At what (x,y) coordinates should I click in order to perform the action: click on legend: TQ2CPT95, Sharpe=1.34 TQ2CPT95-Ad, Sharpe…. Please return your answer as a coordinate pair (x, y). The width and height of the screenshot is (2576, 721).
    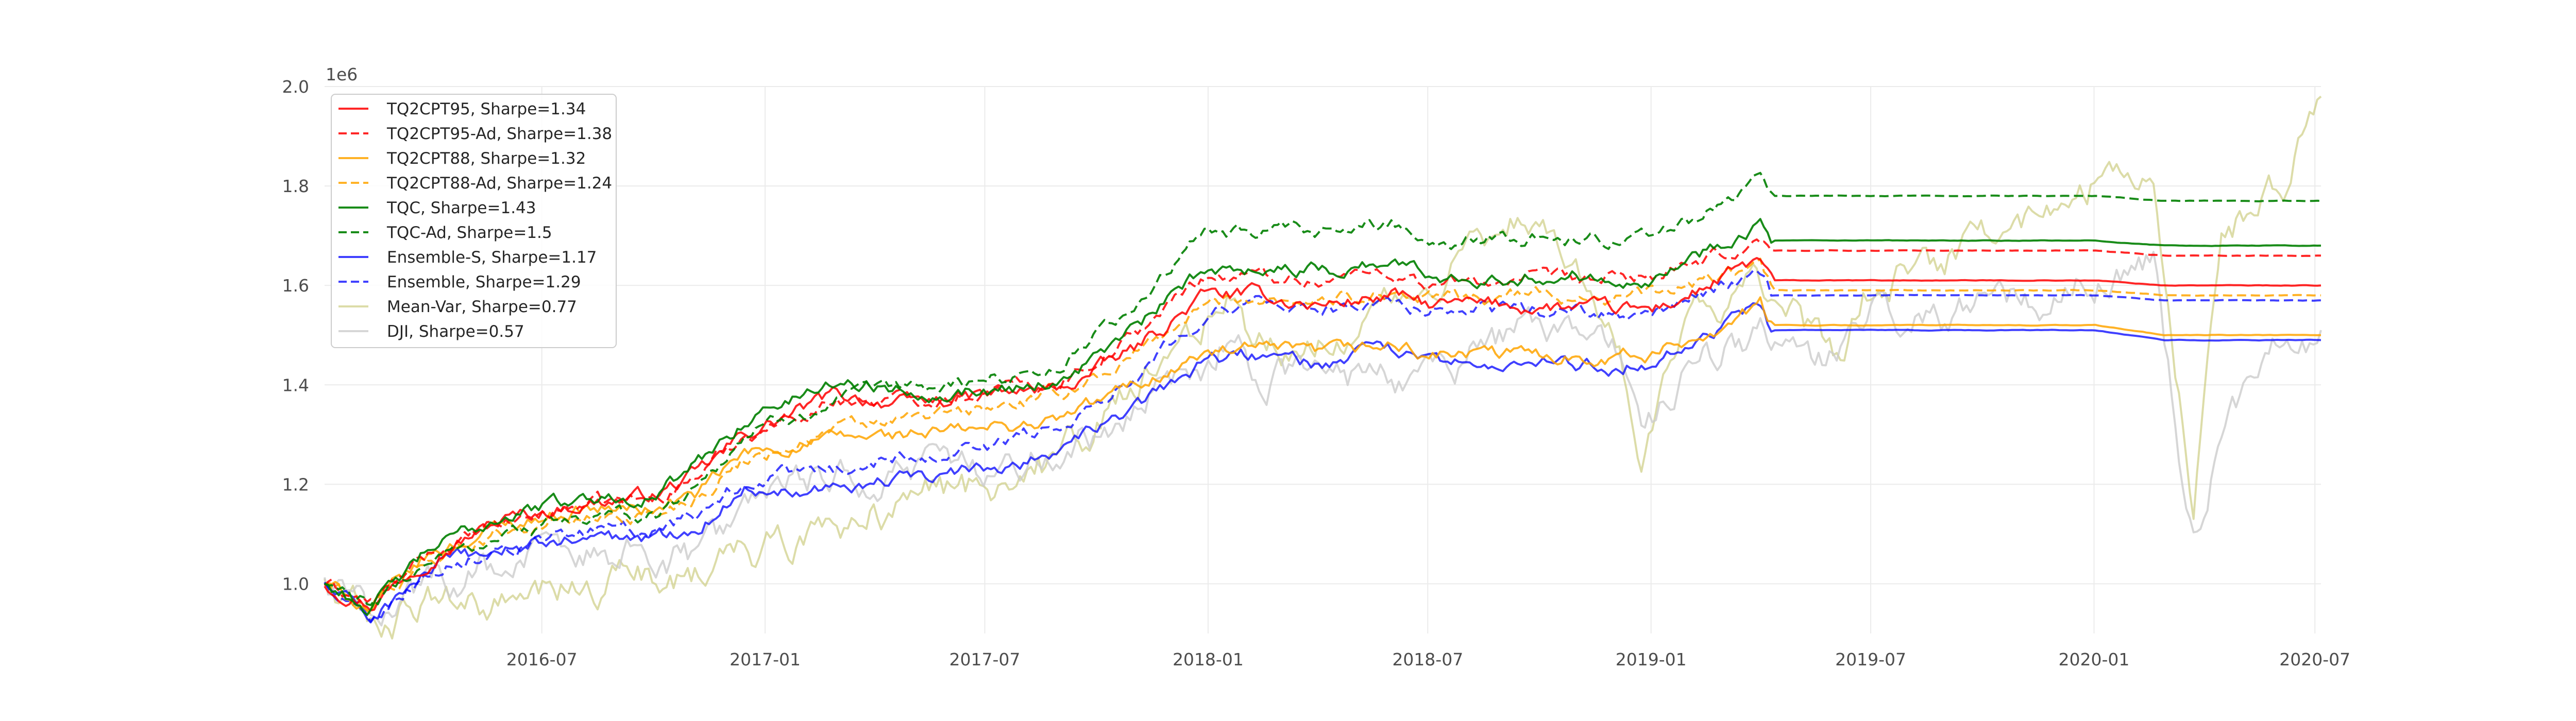
    Looking at the image, I should click on (474, 221).